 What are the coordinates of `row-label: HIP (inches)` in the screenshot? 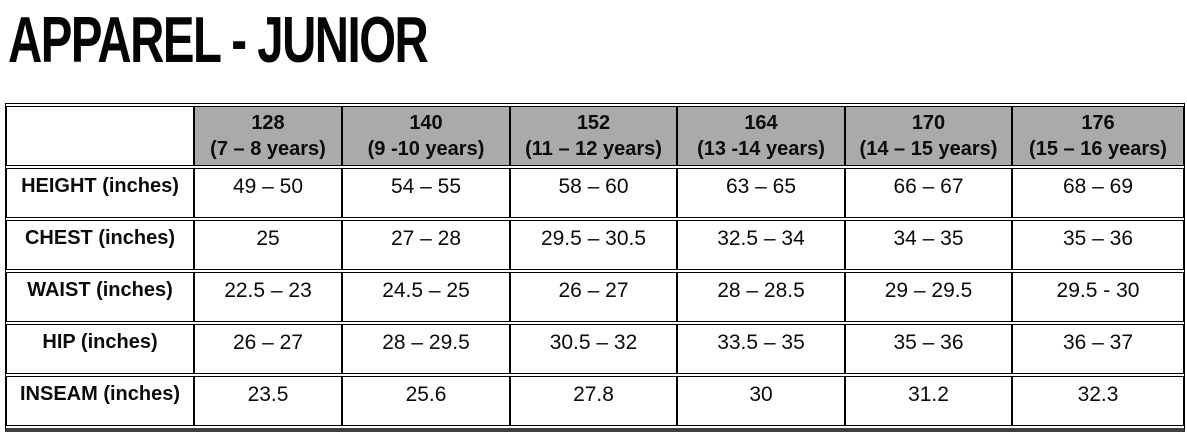 It's located at (100, 349).